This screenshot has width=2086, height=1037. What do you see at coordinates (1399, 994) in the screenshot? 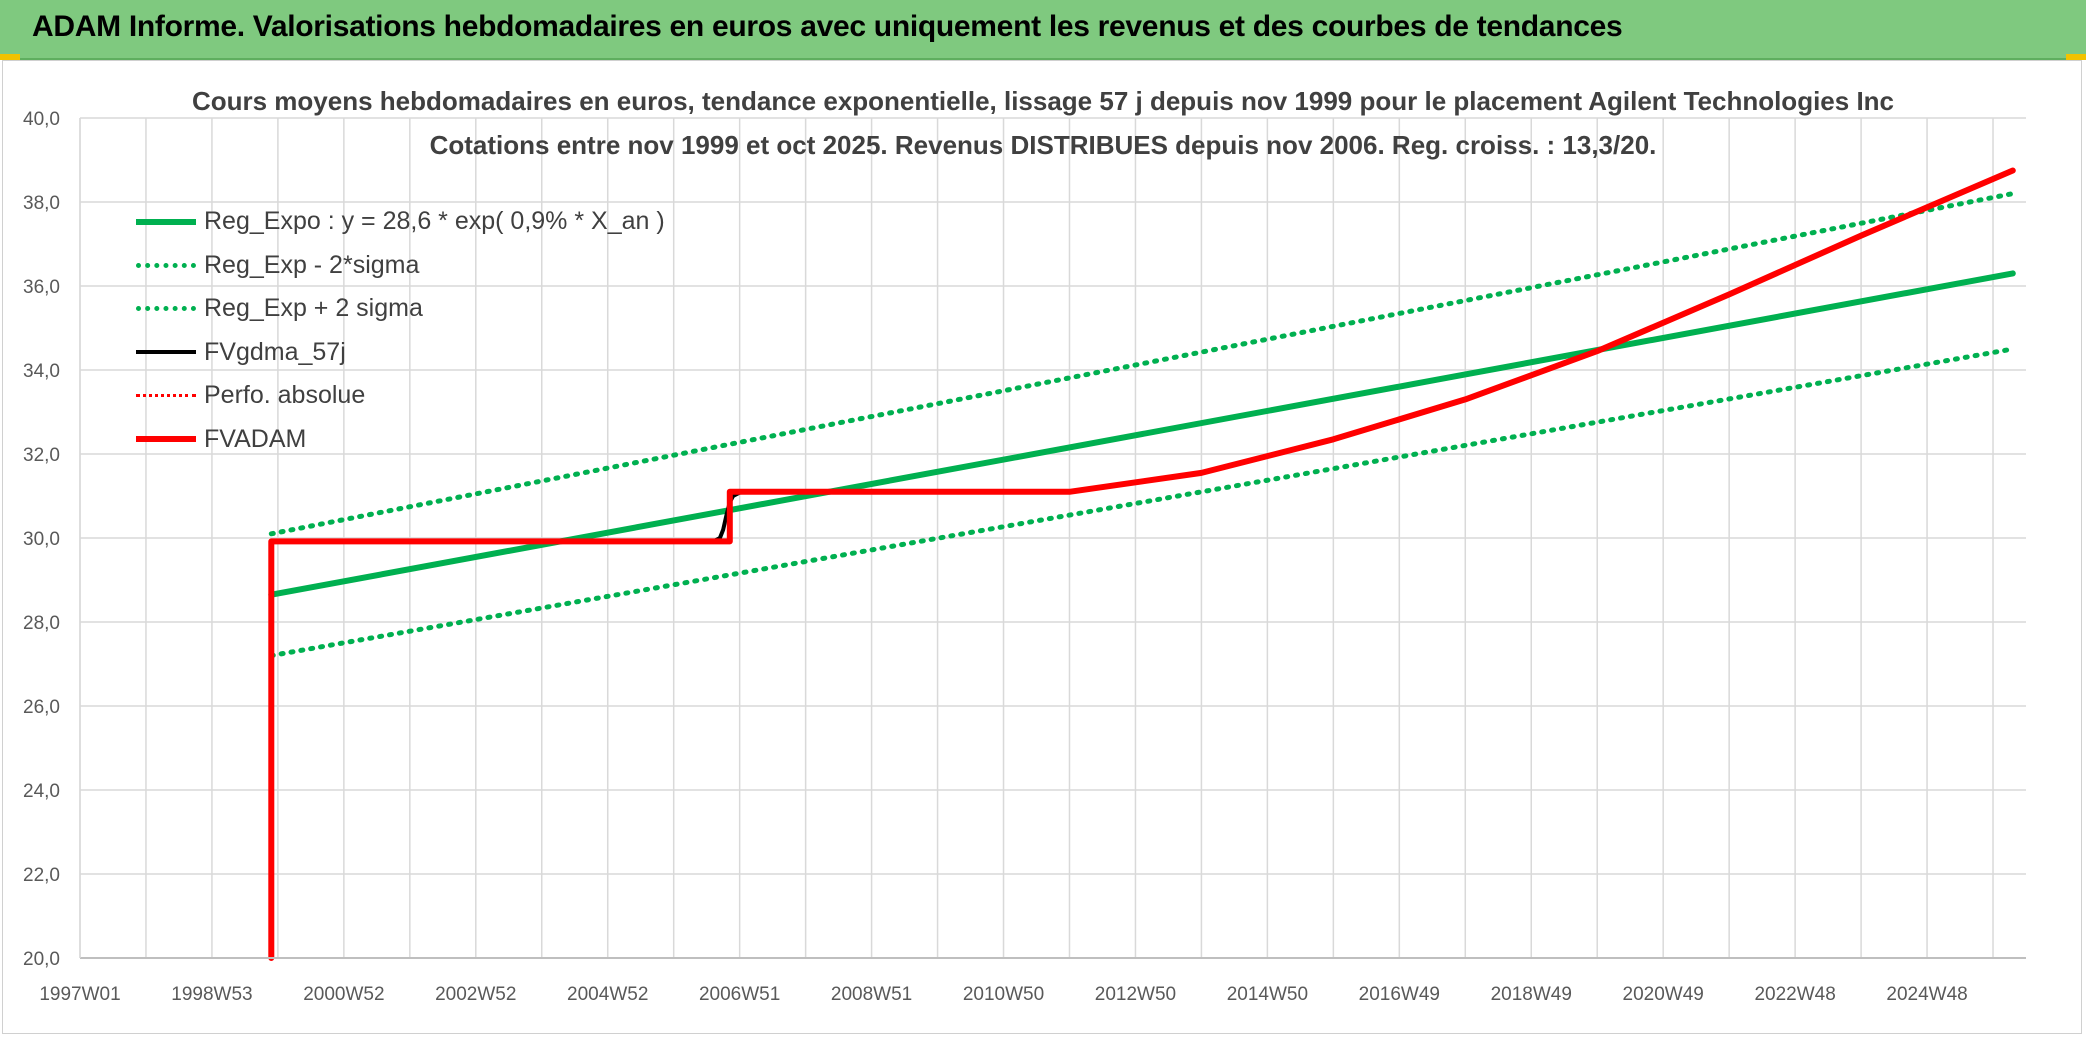
I see `x-tick-label: 2016W49` at bounding box center [1399, 994].